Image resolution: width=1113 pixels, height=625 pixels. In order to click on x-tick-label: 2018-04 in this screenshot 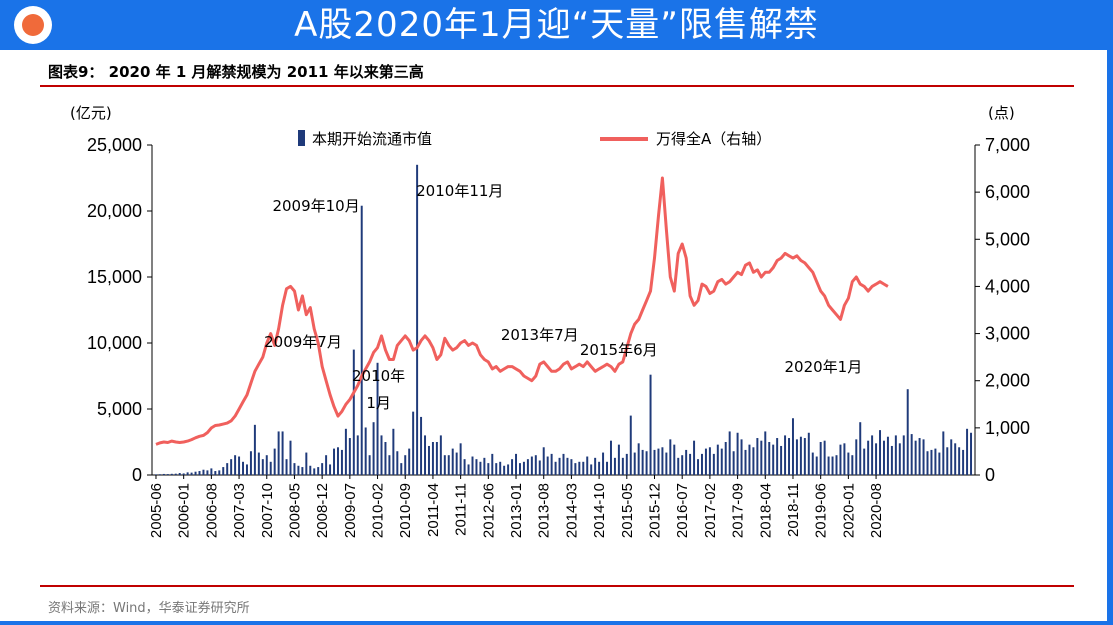, I will do `click(765, 510)`.